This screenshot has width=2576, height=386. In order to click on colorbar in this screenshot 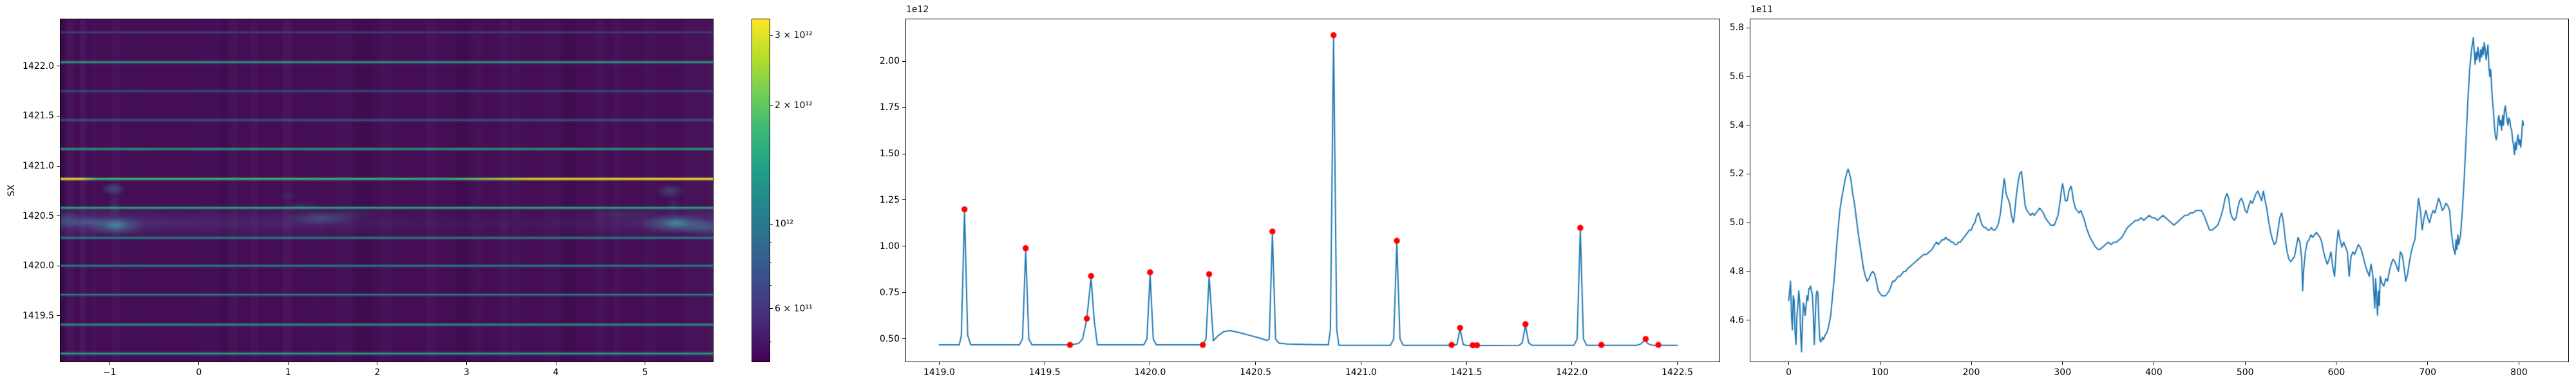, I will do `click(761, 190)`.